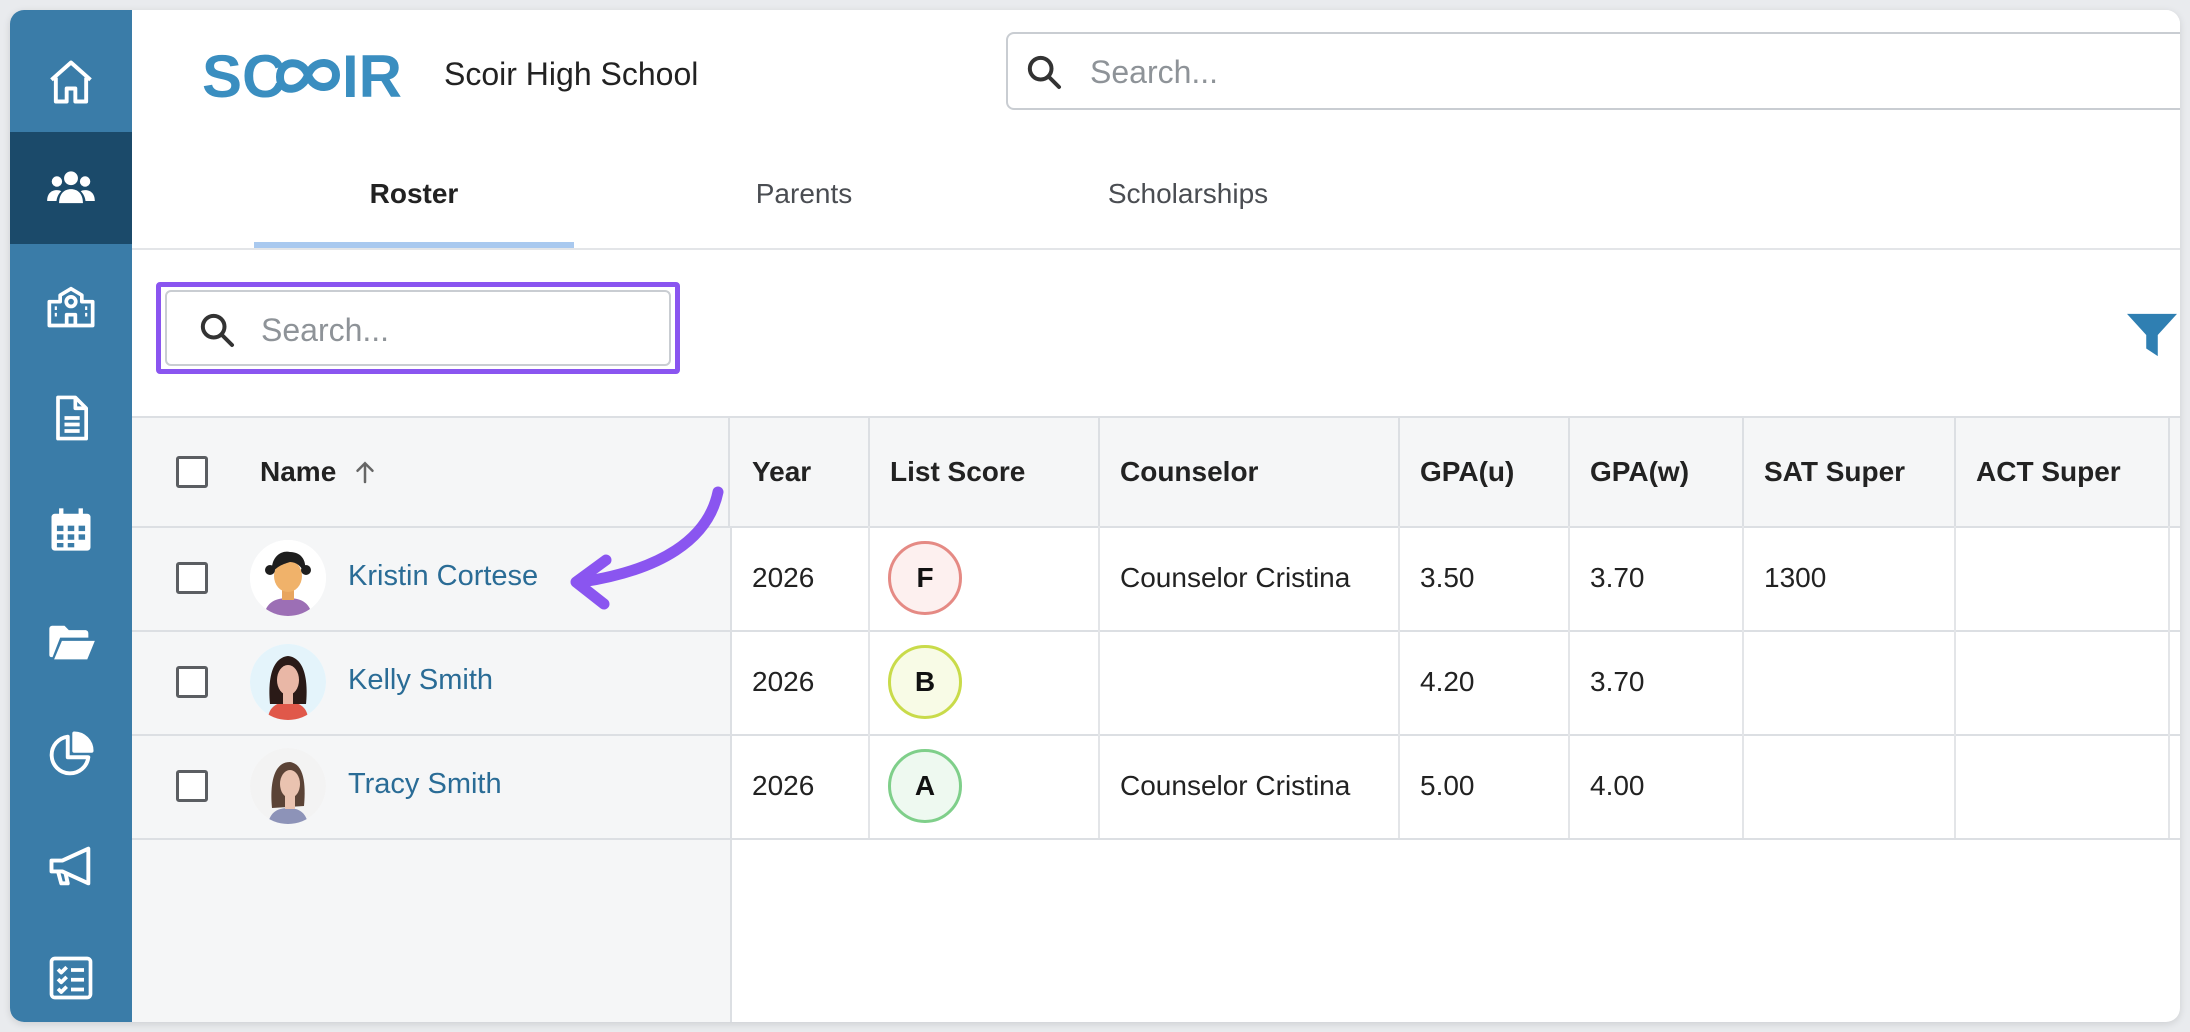 The width and height of the screenshot is (2190, 1032). I want to click on list-score-badge: B, so click(925, 682).